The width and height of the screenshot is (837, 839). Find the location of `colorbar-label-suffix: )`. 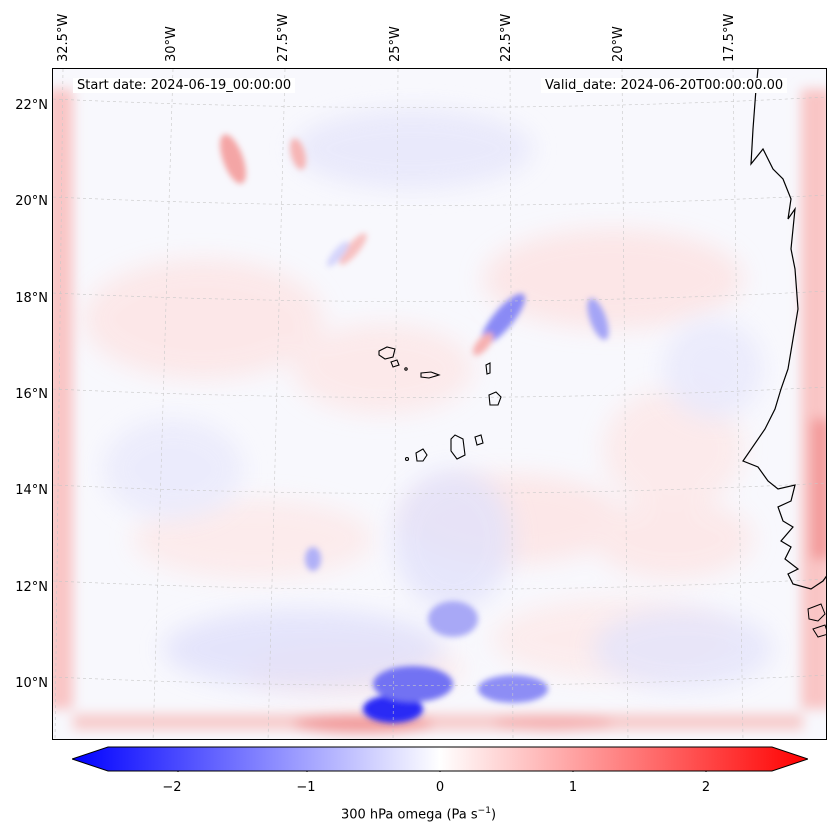

colorbar-label-suffix: ) is located at coordinates (493, 815).